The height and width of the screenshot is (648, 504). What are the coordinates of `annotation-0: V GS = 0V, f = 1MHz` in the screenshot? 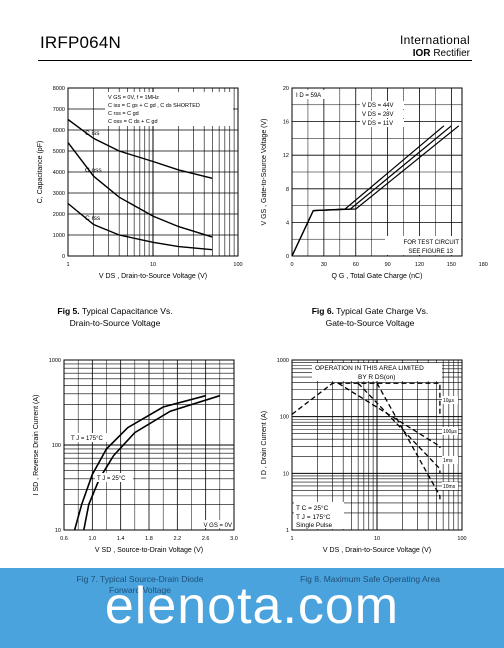 It's located at (133, 98).